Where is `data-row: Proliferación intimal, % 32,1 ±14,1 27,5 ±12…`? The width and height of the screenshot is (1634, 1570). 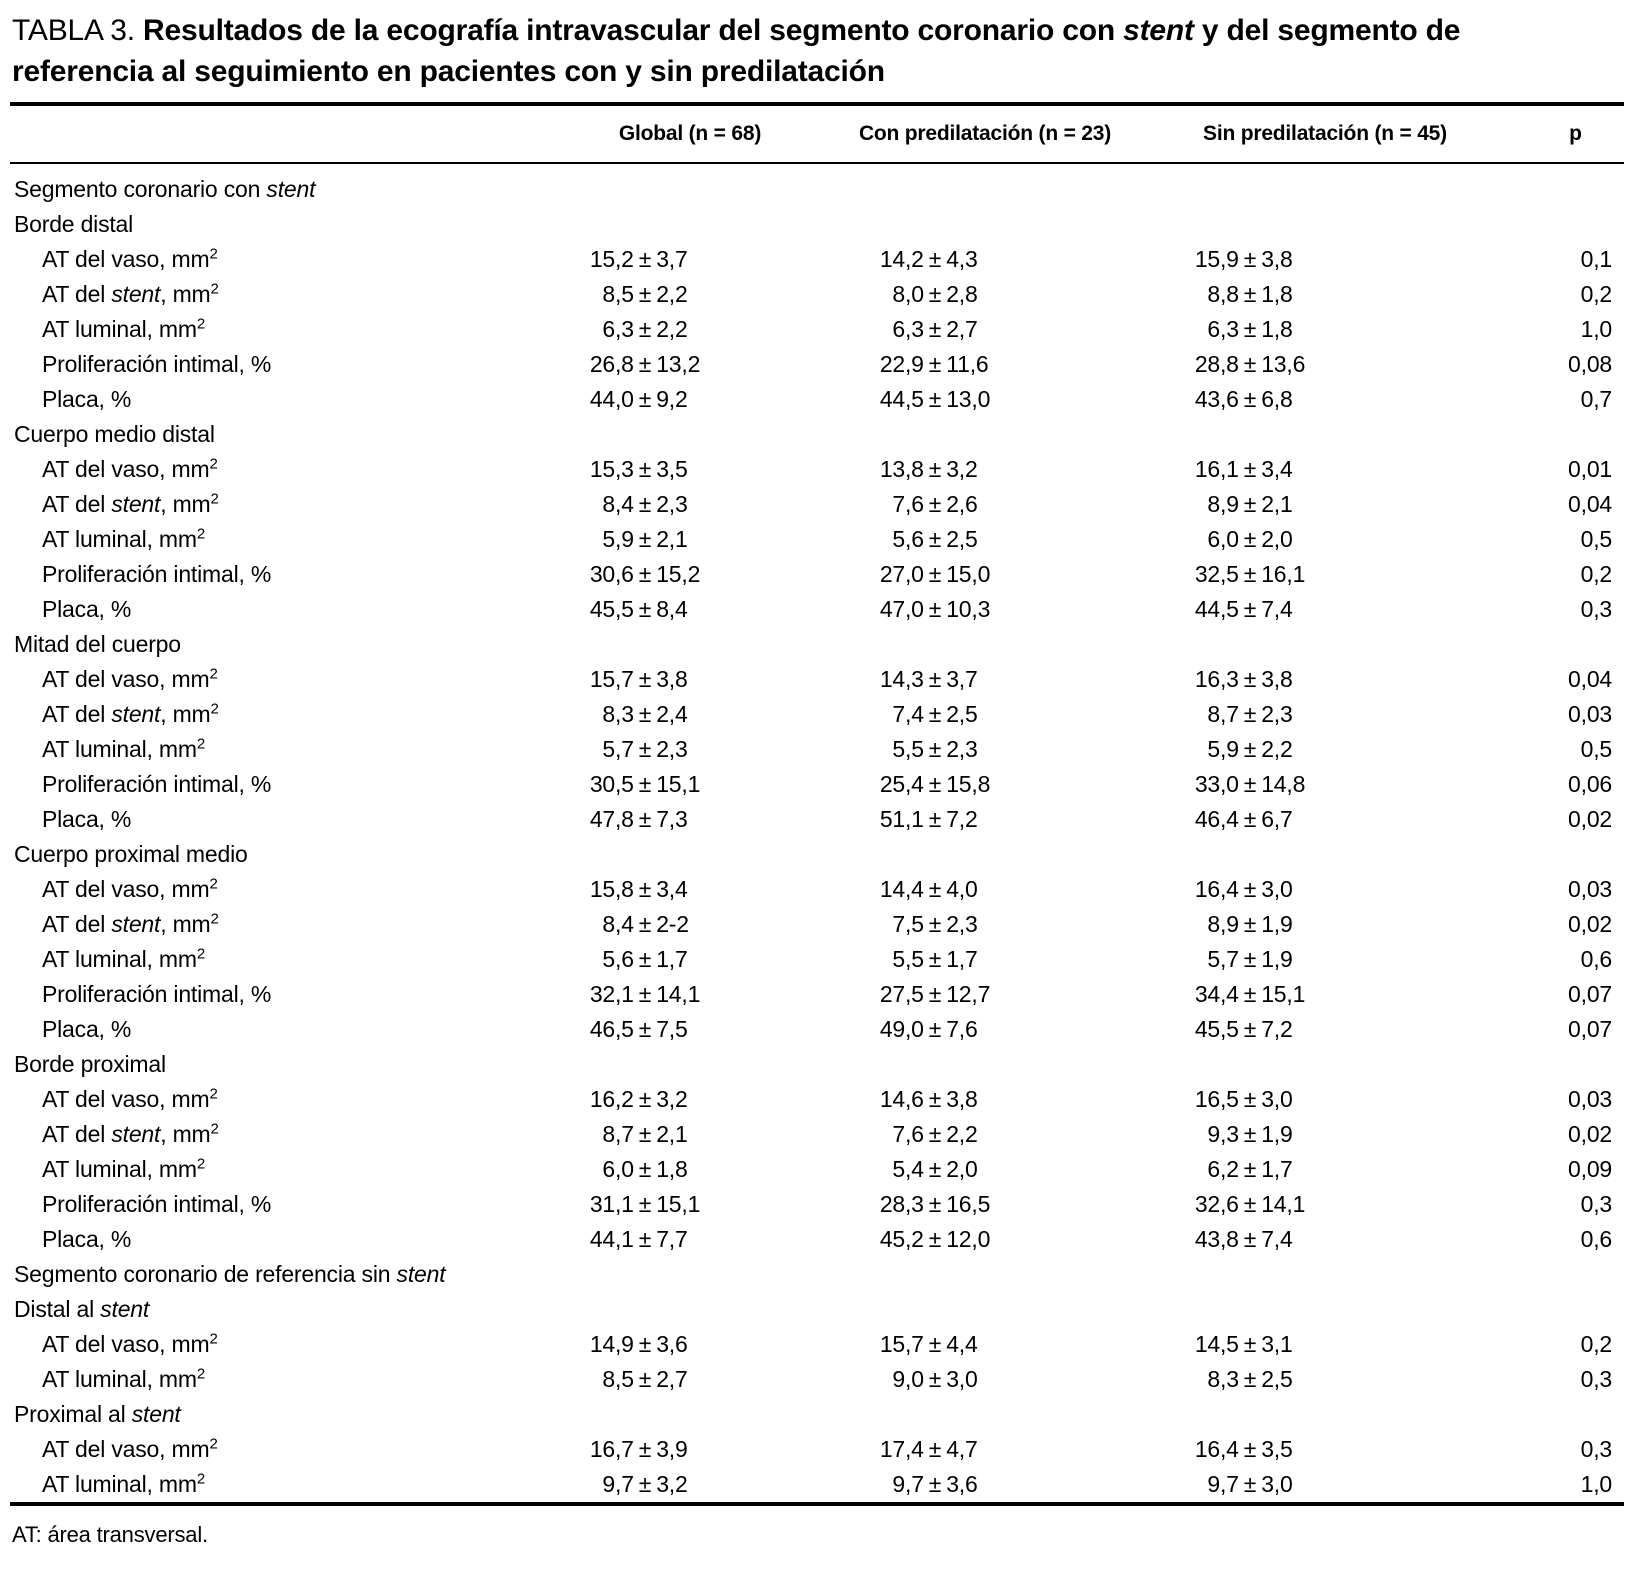 data-row: Proliferación intimal, % 32,1 ±14,1 27,5 ±12… is located at coordinates (817, 994).